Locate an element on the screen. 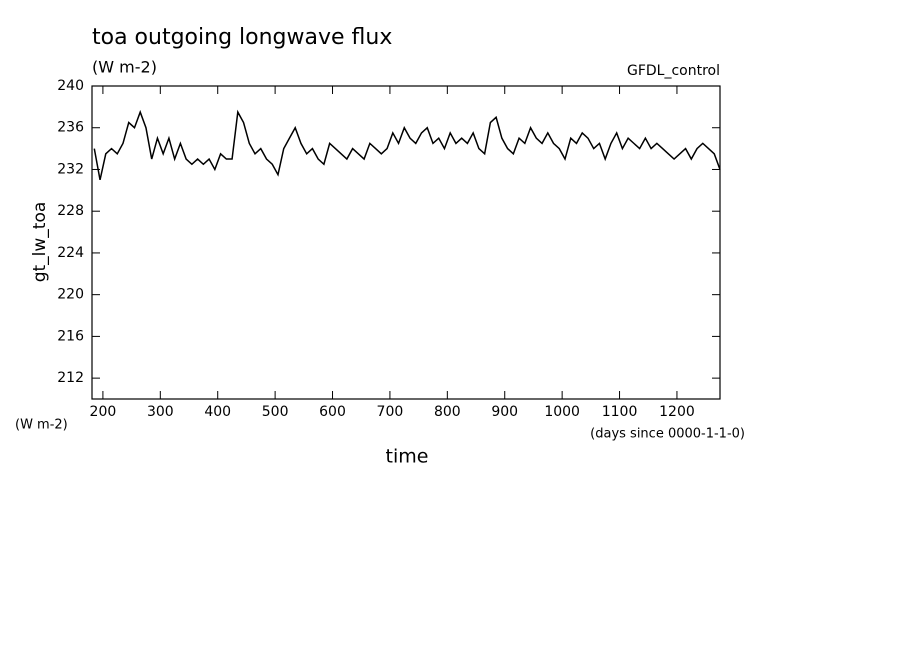 The height and width of the screenshot is (654, 904). x-tick-label: 800 is located at coordinates (447, 412).